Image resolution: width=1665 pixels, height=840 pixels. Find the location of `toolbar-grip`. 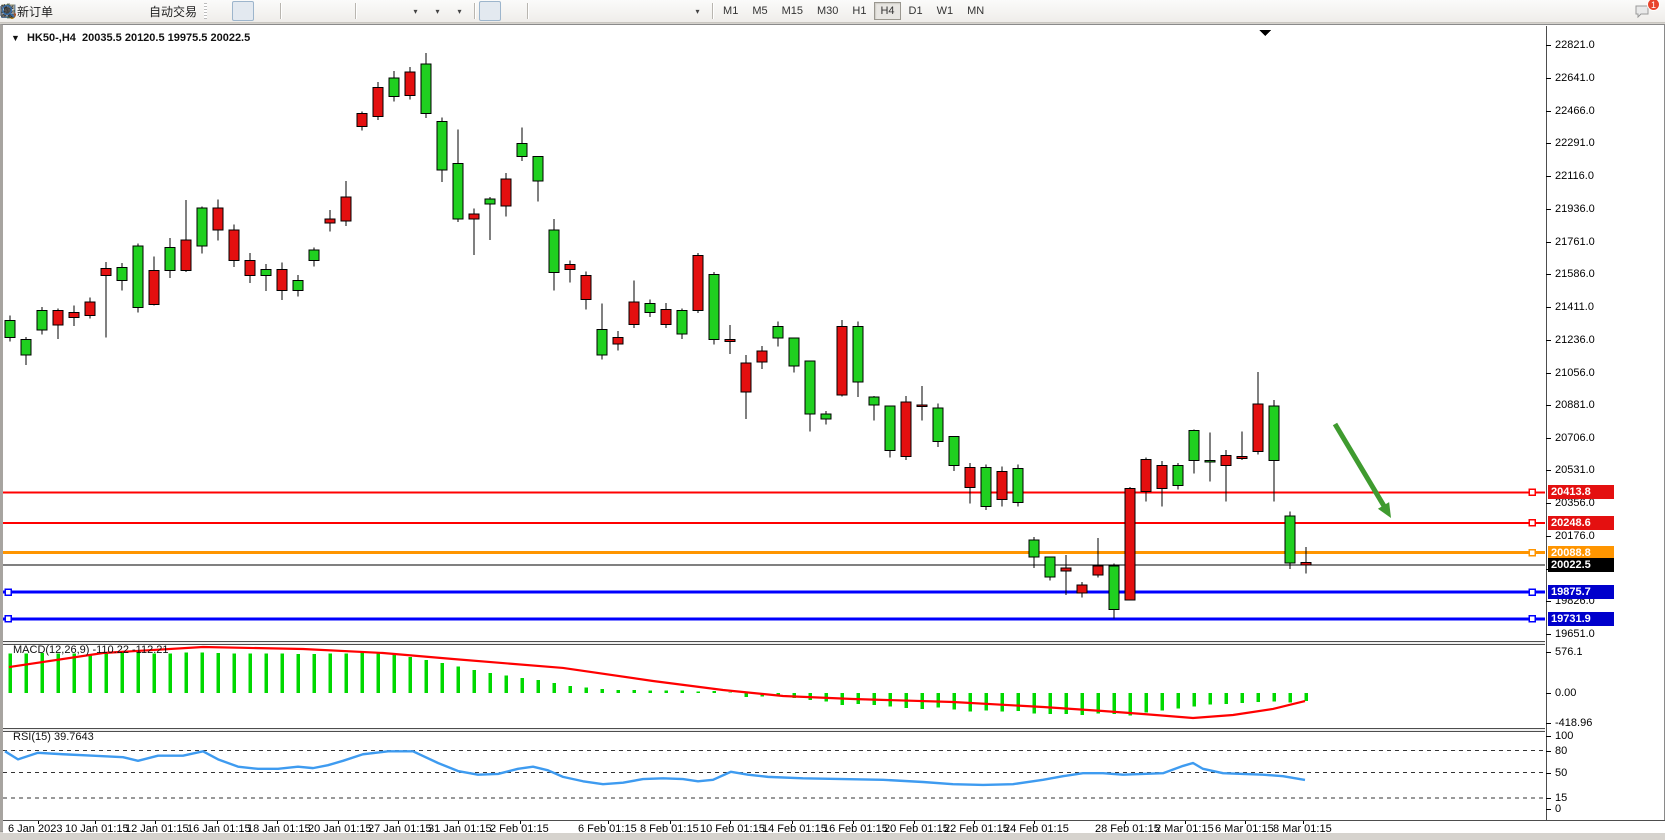

toolbar-grip is located at coordinates (206, 11).